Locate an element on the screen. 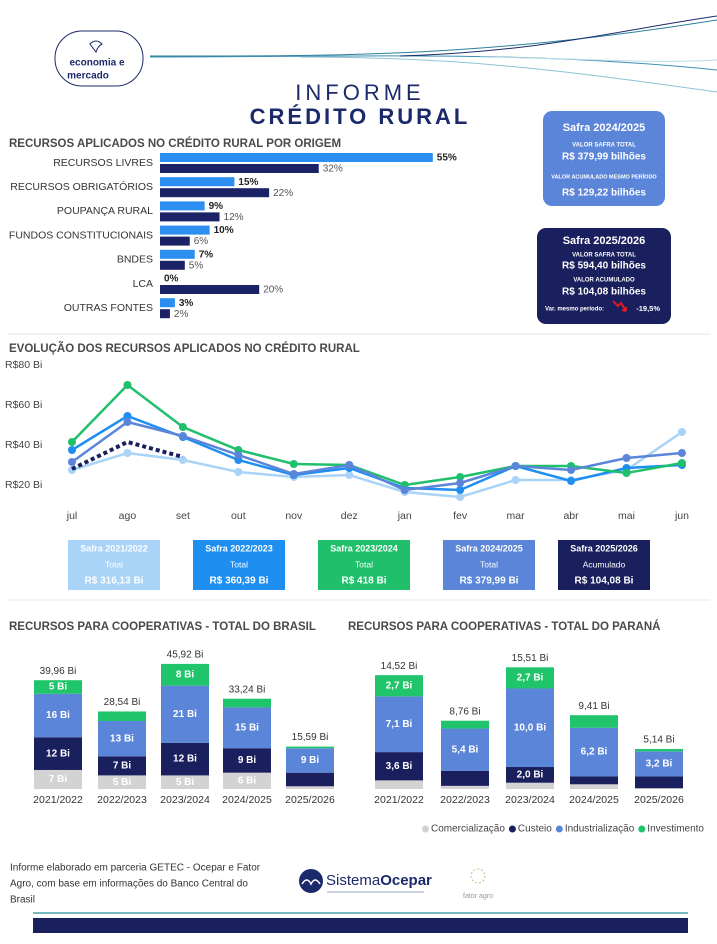  y-tick-label: R$60 Bi is located at coordinates (23, 405).